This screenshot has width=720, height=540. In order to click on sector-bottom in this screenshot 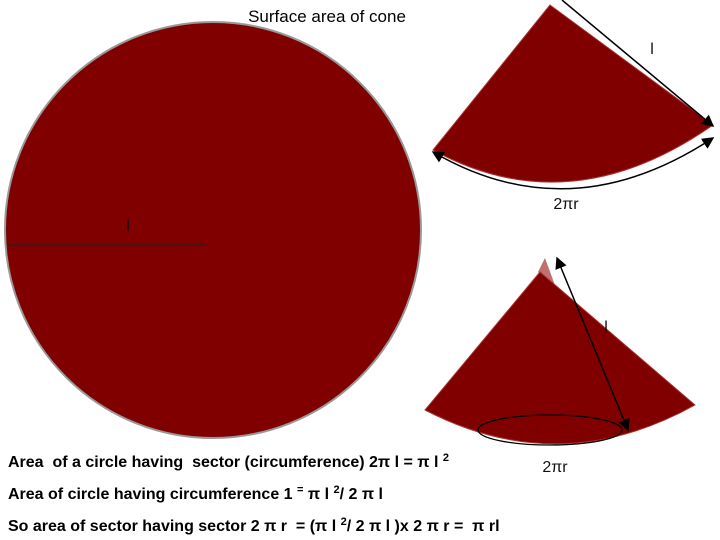, I will do `click(560, 358)`.